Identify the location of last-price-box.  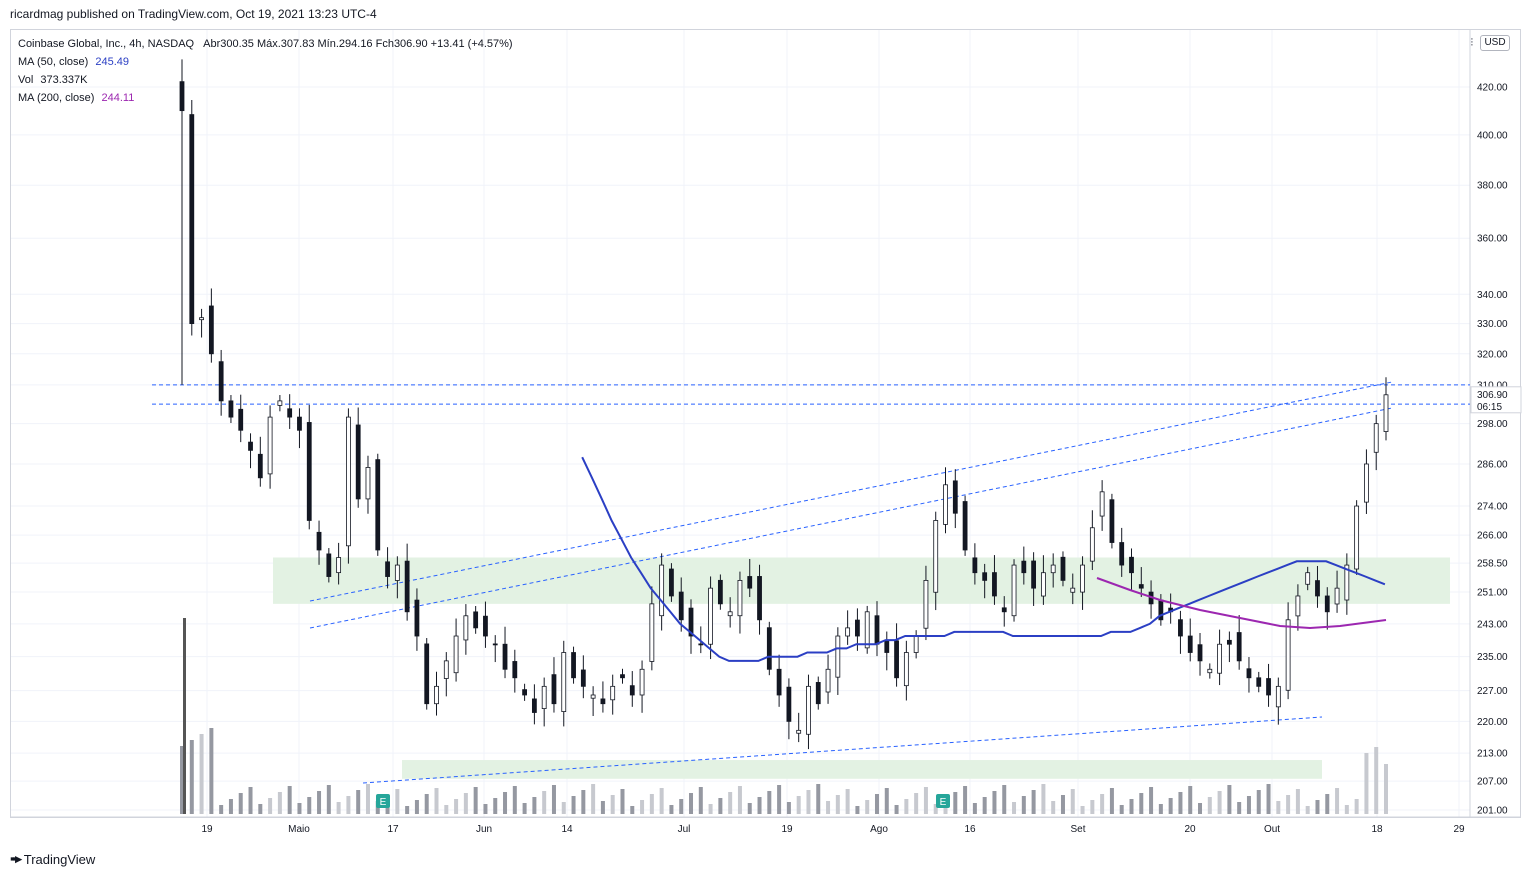
(1496, 400).